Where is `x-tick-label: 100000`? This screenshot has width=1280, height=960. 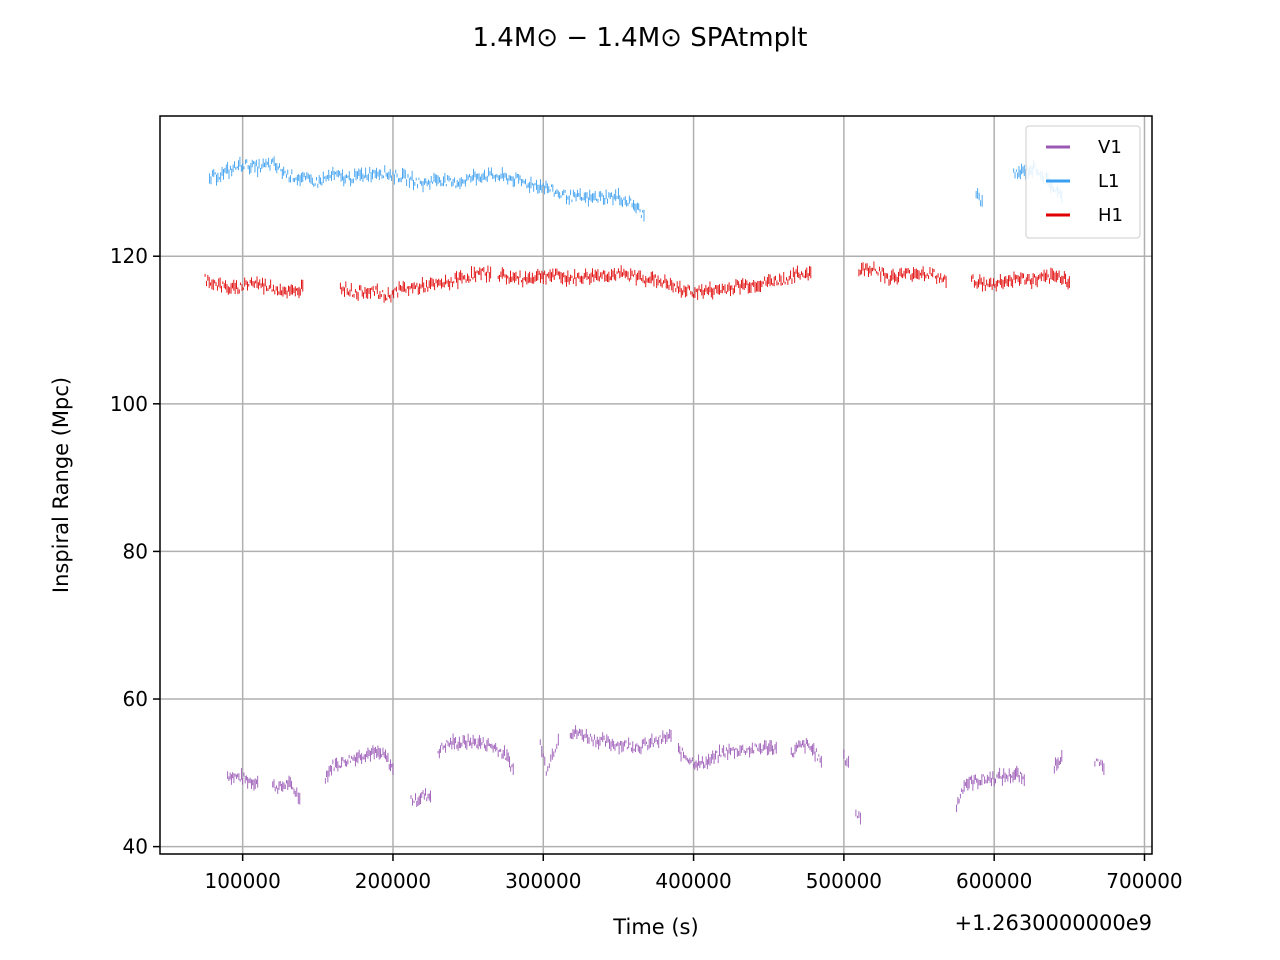 x-tick-label: 100000 is located at coordinates (242, 881).